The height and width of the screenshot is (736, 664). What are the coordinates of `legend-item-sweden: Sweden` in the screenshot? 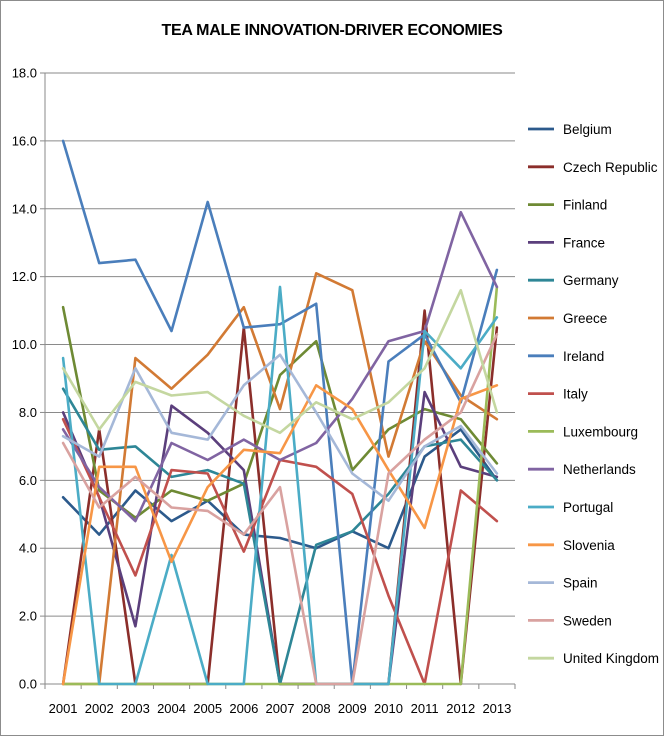 It's located at (570, 620).